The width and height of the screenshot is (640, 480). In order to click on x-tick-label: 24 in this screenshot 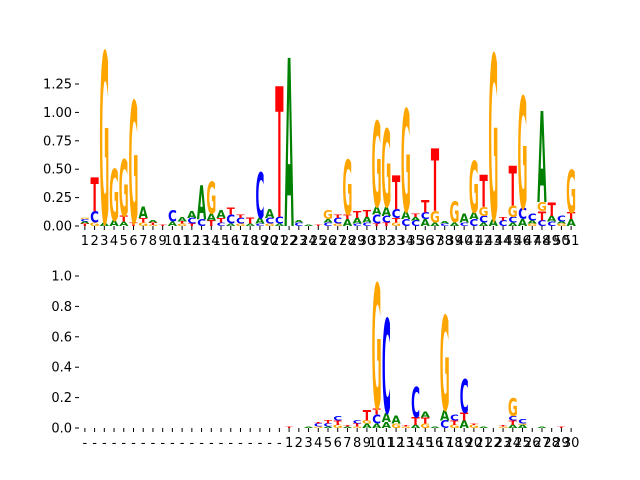, I will do `click(513, 443)`.